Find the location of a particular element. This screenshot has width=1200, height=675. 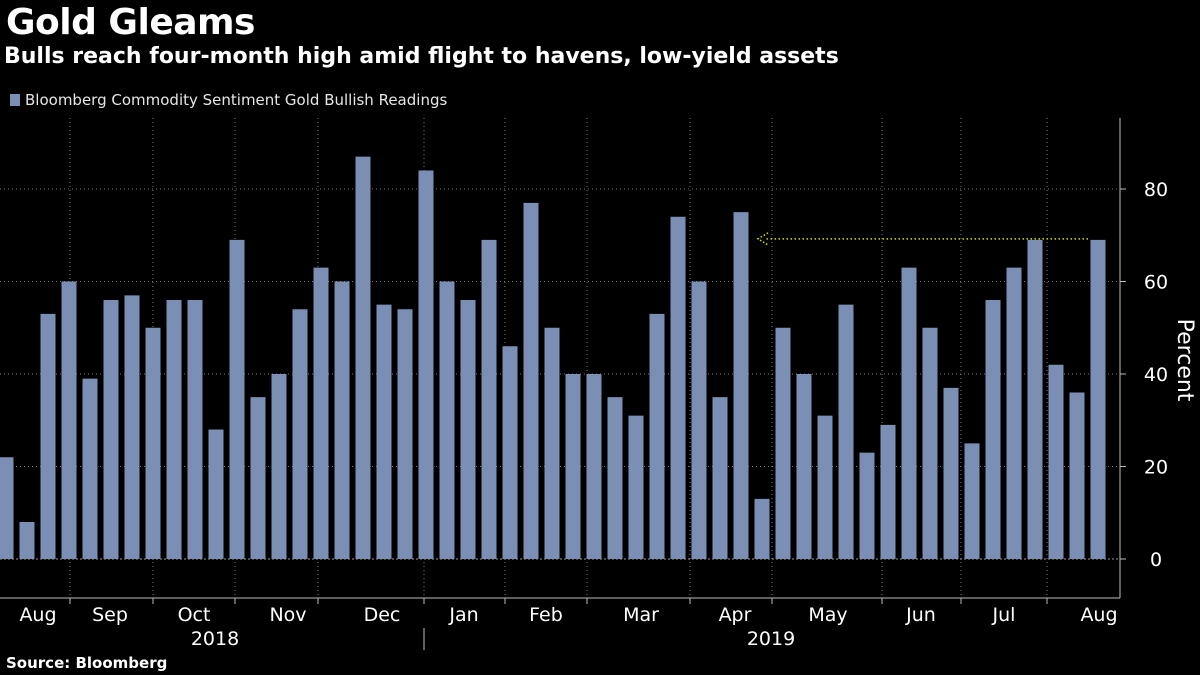

legend-swatch is located at coordinates (15, 100).